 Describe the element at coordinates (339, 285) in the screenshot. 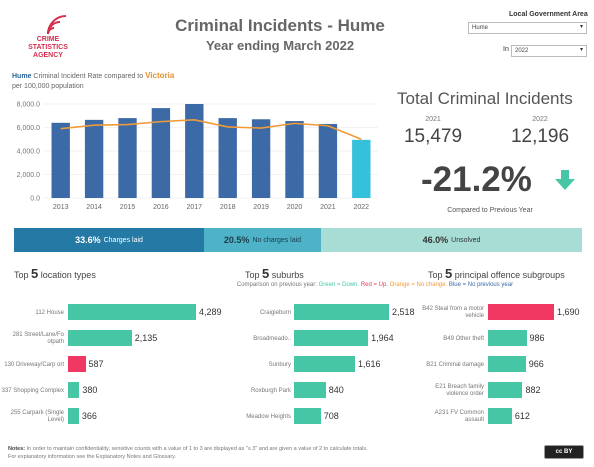

I see `legend-green: Green = Down.` at that location.